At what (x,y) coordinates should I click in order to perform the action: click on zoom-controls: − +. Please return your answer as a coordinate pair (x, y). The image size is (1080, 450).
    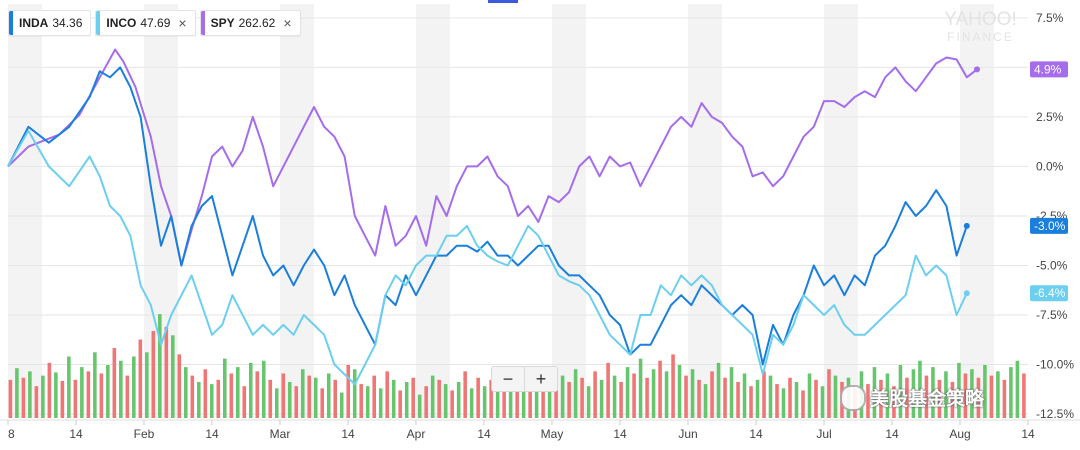
    Looking at the image, I should click on (524, 379).